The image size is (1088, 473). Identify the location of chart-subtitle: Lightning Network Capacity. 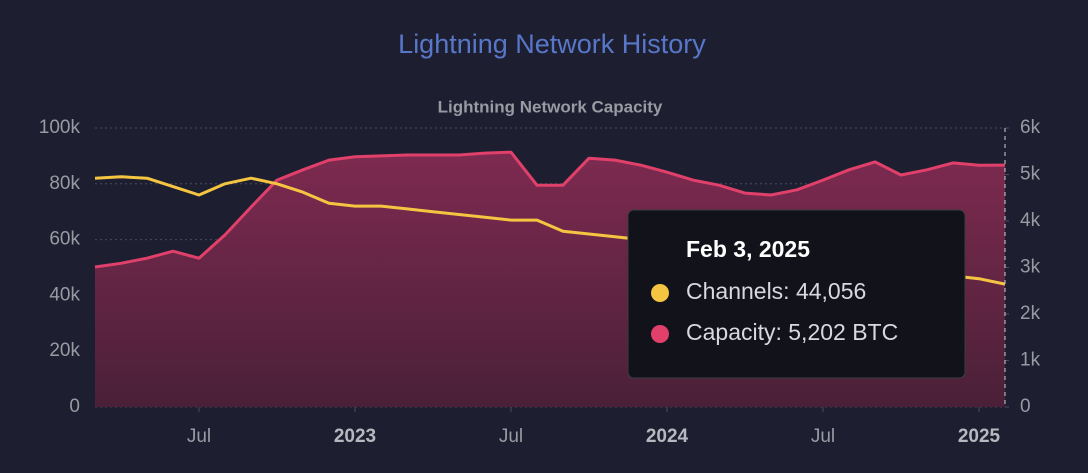
(550, 106).